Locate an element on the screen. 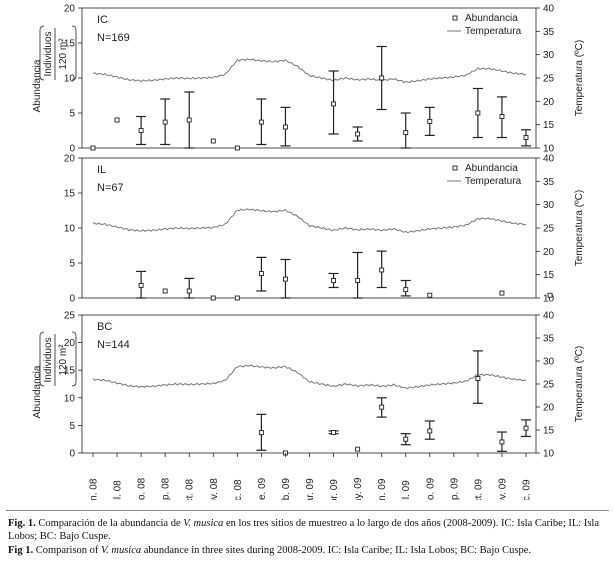 The width and height of the screenshot is (613, 568). x-tick-label: Mar. 09 is located at coordinates (310, 489).